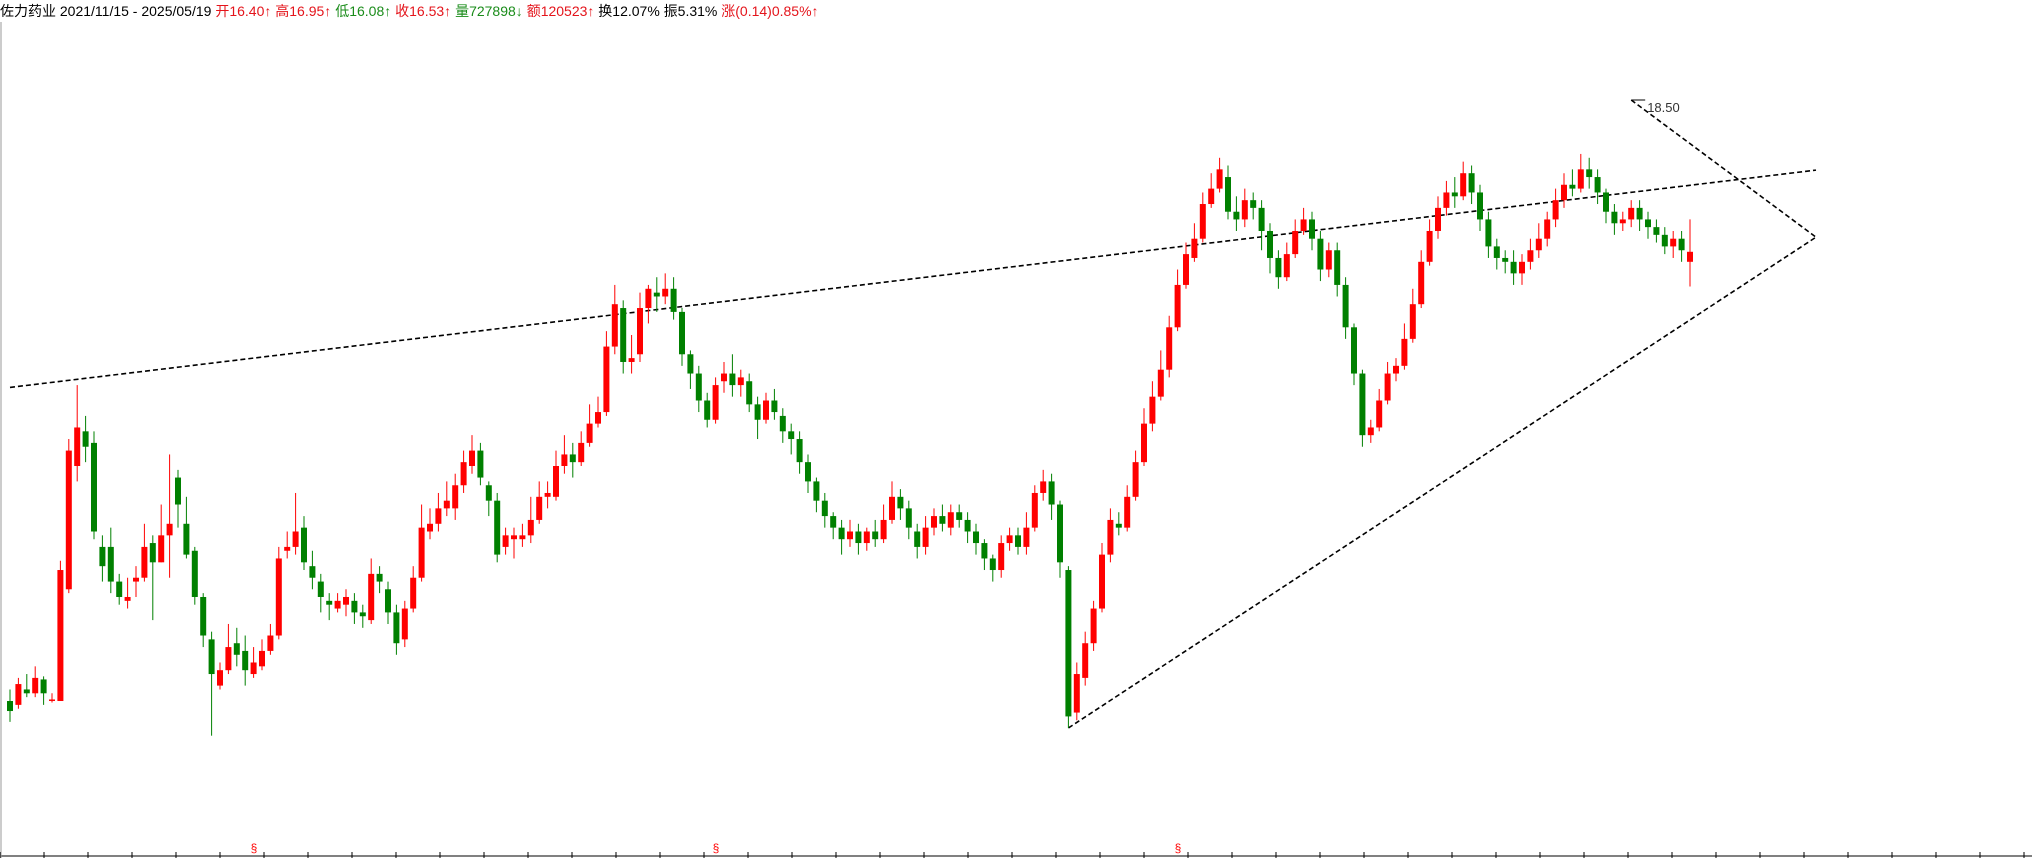 Image resolution: width=2032 pixels, height=858 pixels. I want to click on high-label: 高, so click(282, 11).